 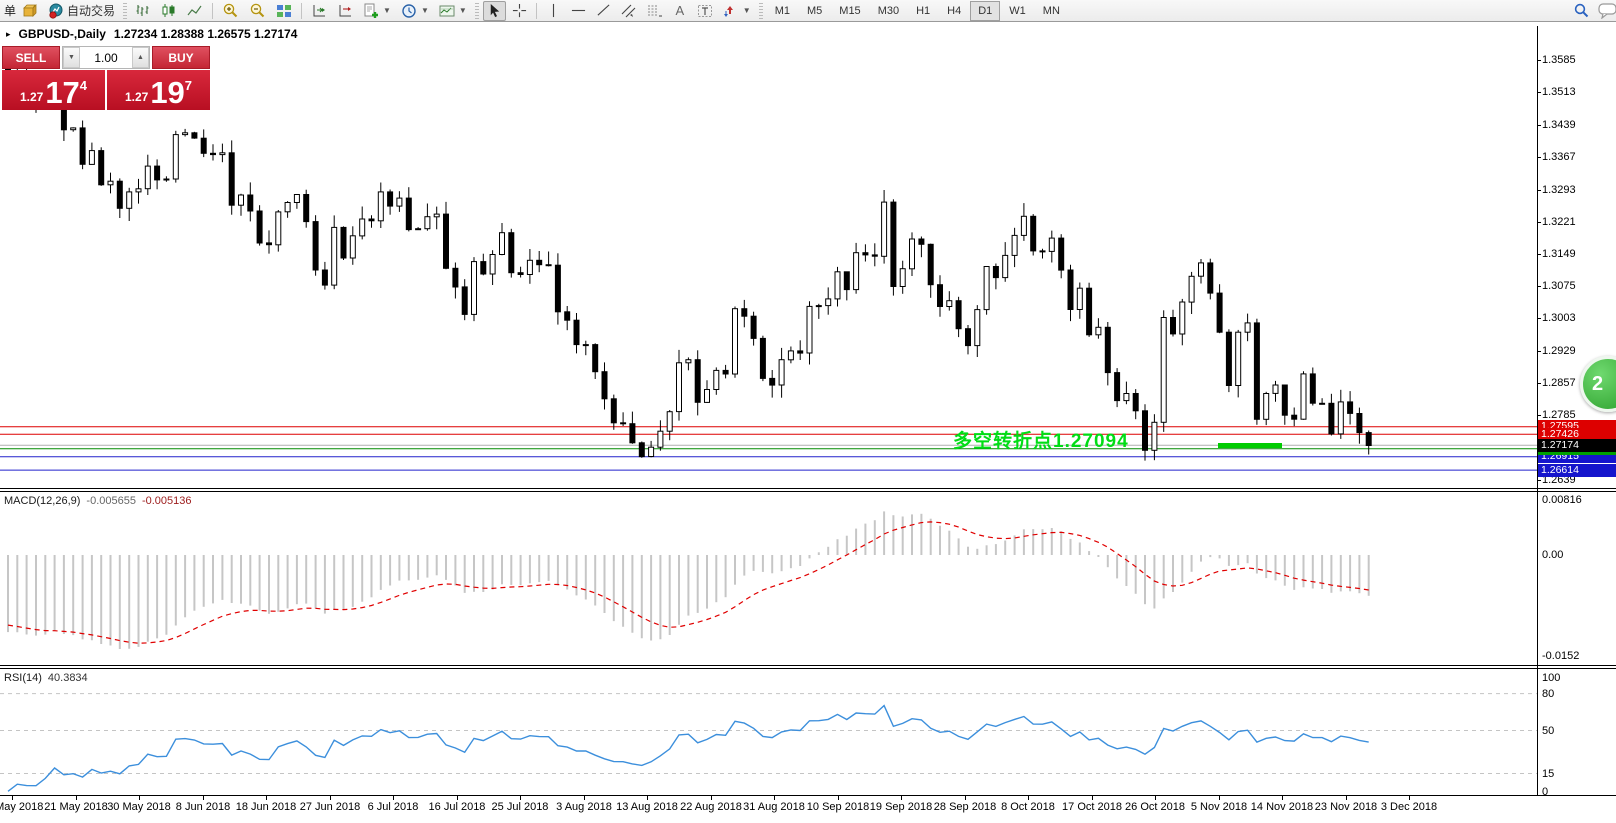 I want to click on price-axis-label: 1.2639, so click(x=1559, y=480).